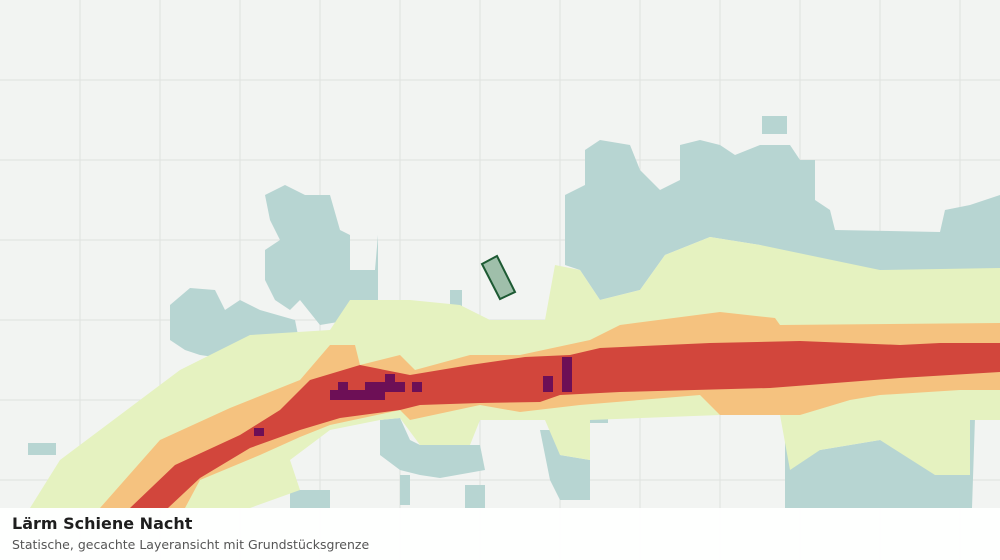 The width and height of the screenshot is (1000, 560). Describe the element at coordinates (498, 277) in the screenshot. I see `parcel-boundary` at that location.